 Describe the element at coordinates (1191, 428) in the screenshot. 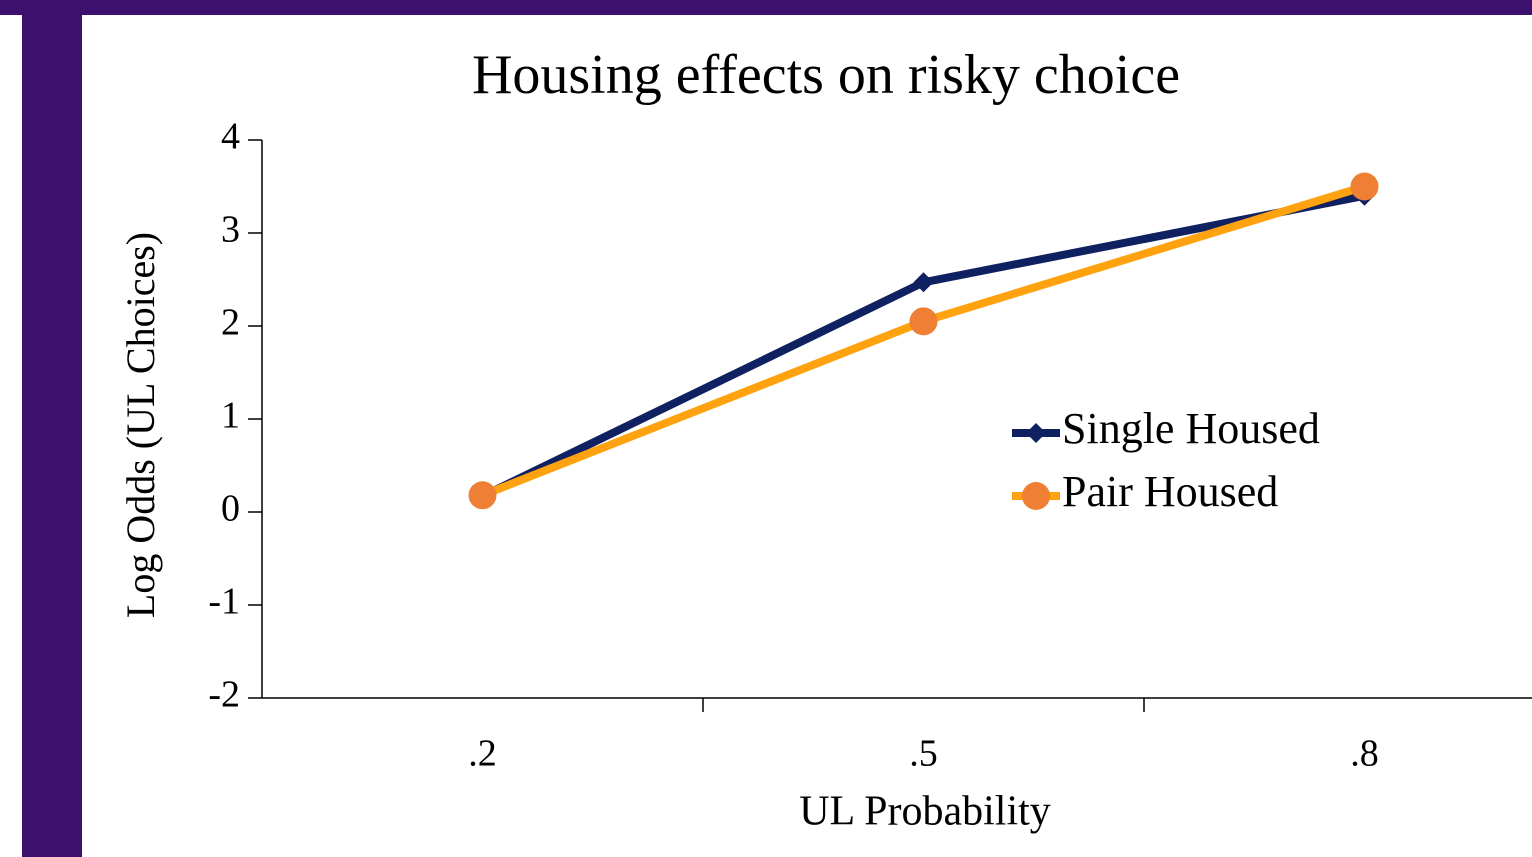

I see `legend-label: Single Housed` at that location.